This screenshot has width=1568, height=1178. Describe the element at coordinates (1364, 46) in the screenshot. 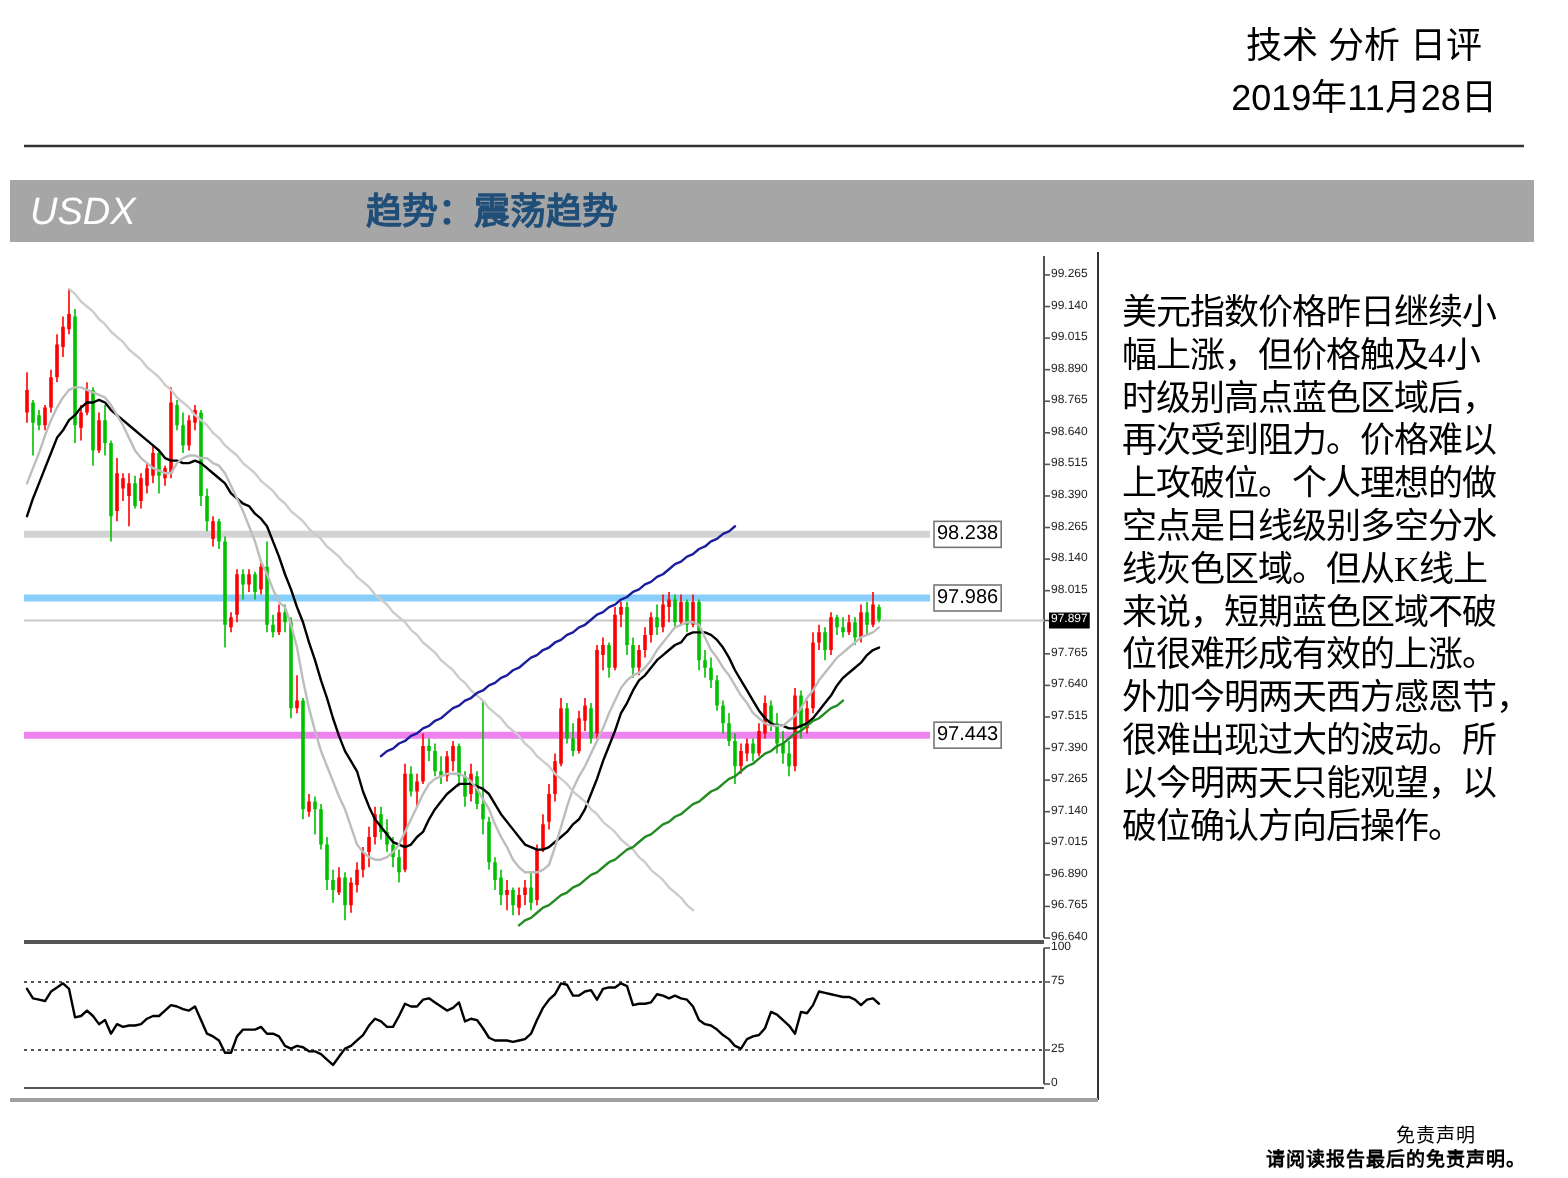

I see `text: 技术 分析 日评` at that location.